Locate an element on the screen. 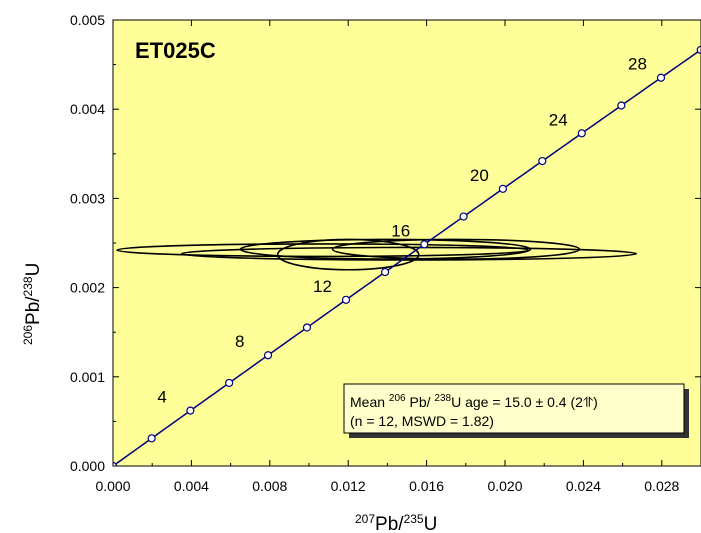 The image size is (701, 533). x-axis-label: 207Pb/235U is located at coordinates (396, 522).